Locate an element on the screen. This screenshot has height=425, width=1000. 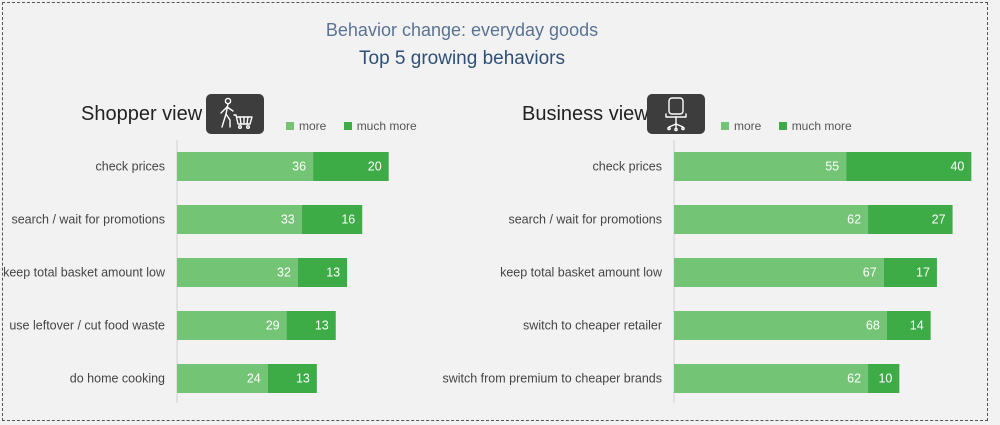
chart-0-value-label: 24 is located at coordinates (254, 379).